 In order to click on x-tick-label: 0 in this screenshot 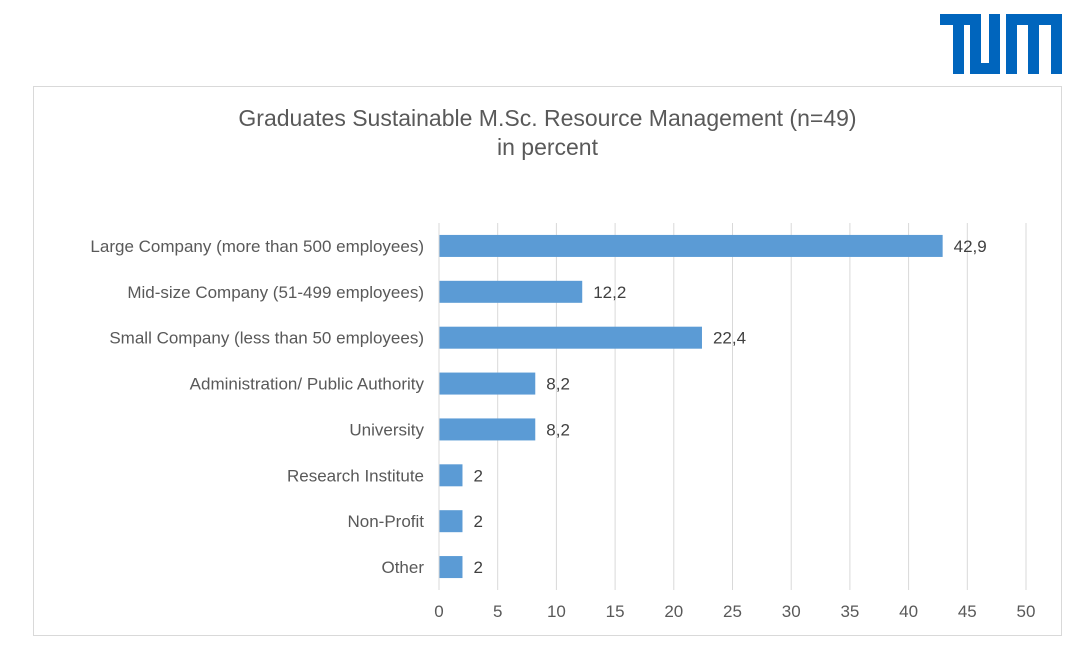, I will do `click(438, 611)`.